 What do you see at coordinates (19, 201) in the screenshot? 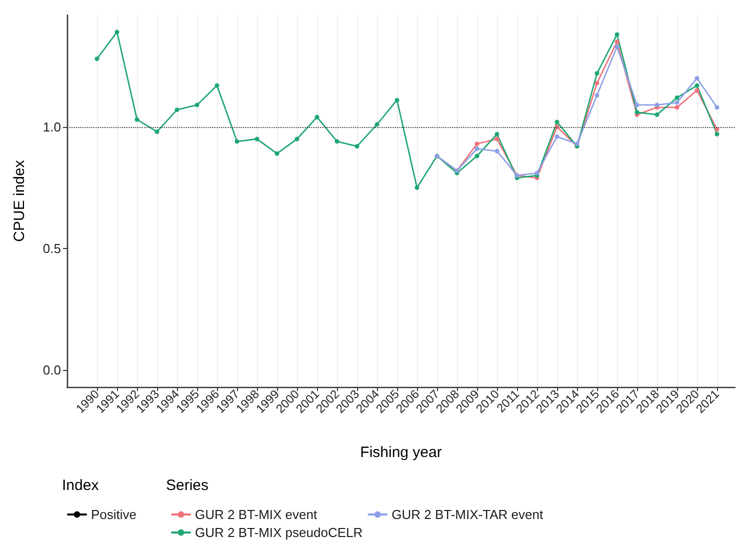
I see `y-axis-title: CPUE index` at bounding box center [19, 201].